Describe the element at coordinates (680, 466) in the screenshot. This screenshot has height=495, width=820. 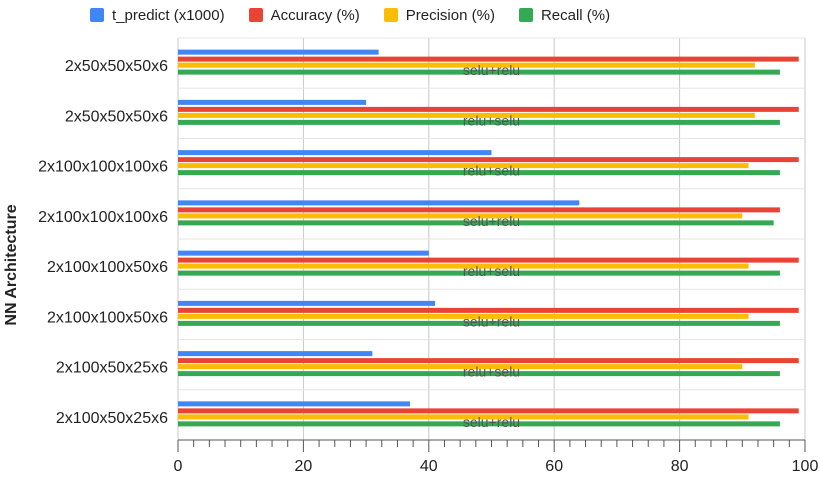
I see `x-tick-label-80: 80` at that location.